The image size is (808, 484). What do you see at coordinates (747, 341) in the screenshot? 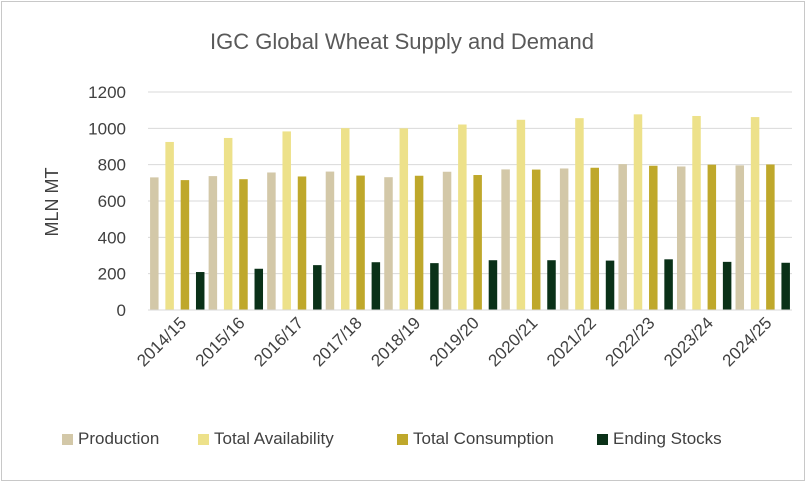
I see `x-tick-label: 2024/25` at bounding box center [747, 341].